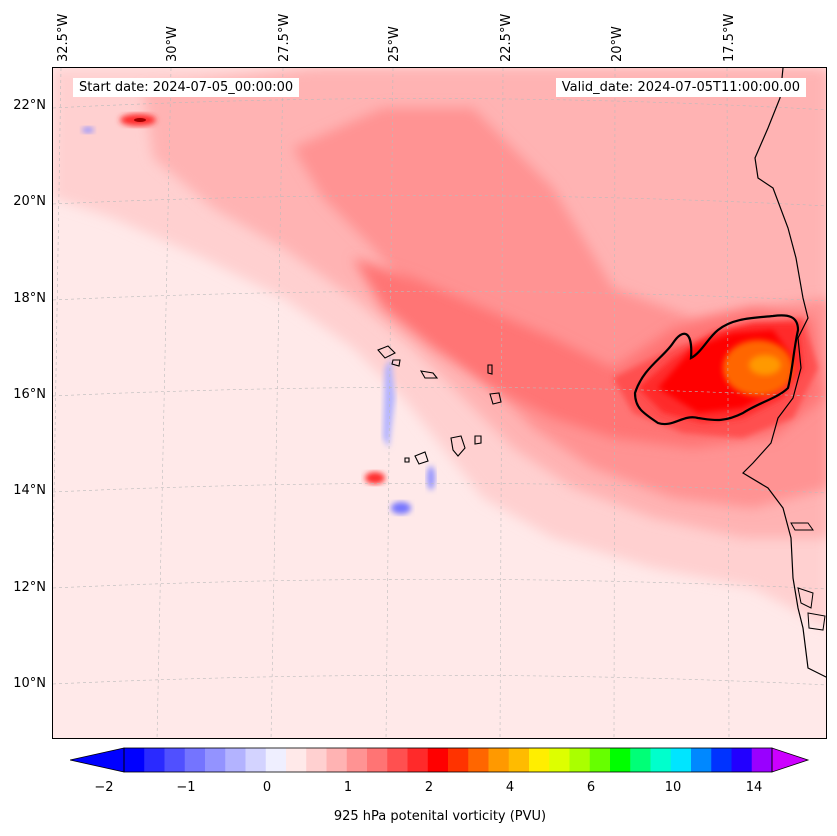 This screenshot has width=837, height=836. Describe the element at coordinates (29, 683) in the screenshot. I see `lat-label-10n: 10°N` at that location.